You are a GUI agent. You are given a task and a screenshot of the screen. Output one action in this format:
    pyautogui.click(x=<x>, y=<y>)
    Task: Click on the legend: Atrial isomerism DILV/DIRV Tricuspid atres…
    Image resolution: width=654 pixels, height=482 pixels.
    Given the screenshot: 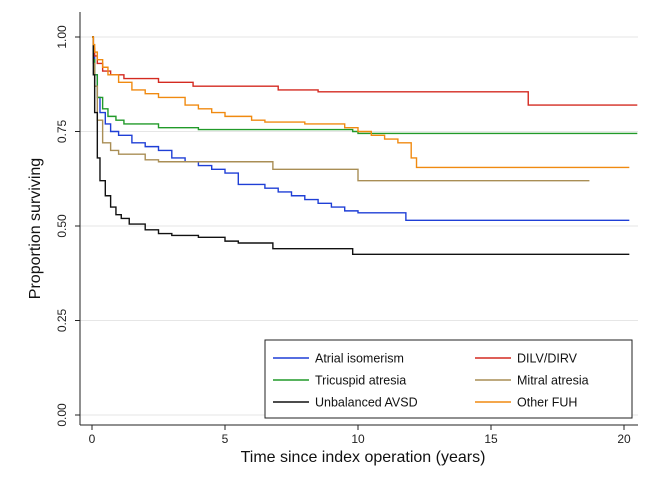 What is the action you would take?
    pyautogui.click(x=448, y=379)
    